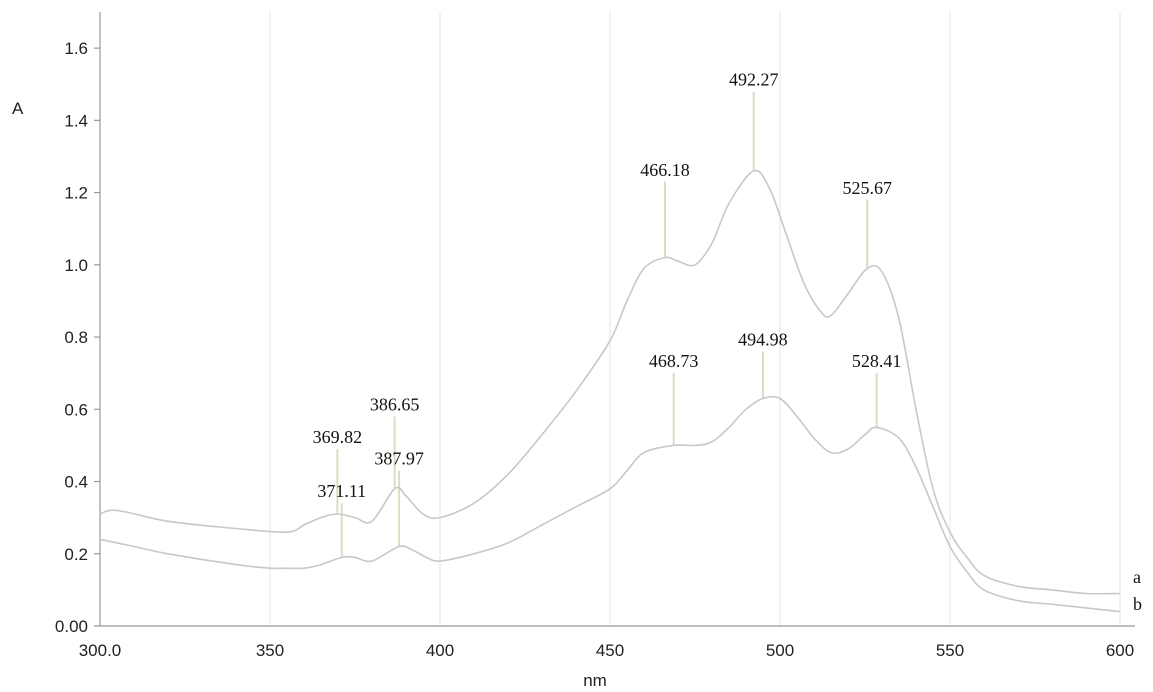  What do you see at coordinates (76, 554) in the screenshot?
I see `y-tick-label-0.2: 0.2` at bounding box center [76, 554].